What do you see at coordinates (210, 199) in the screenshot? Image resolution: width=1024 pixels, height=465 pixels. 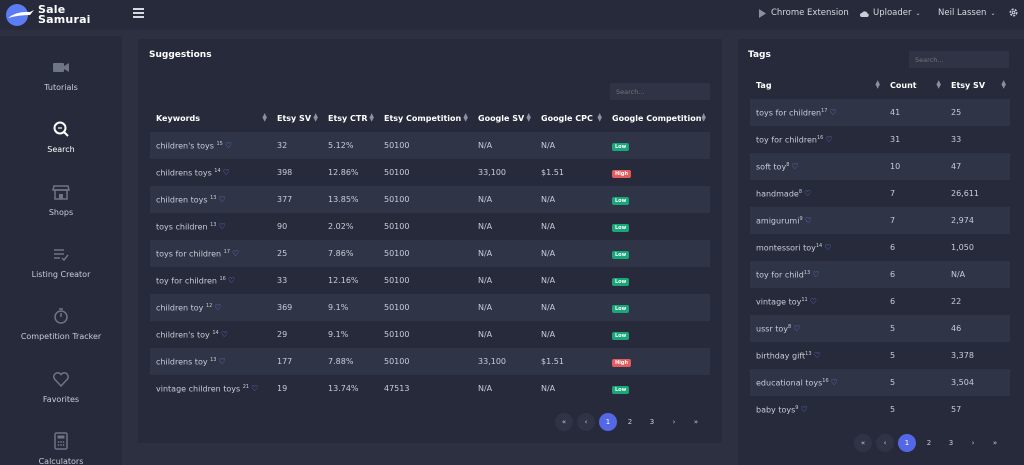 I see `keyword-cell: children toys 13 ♡` at bounding box center [210, 199].